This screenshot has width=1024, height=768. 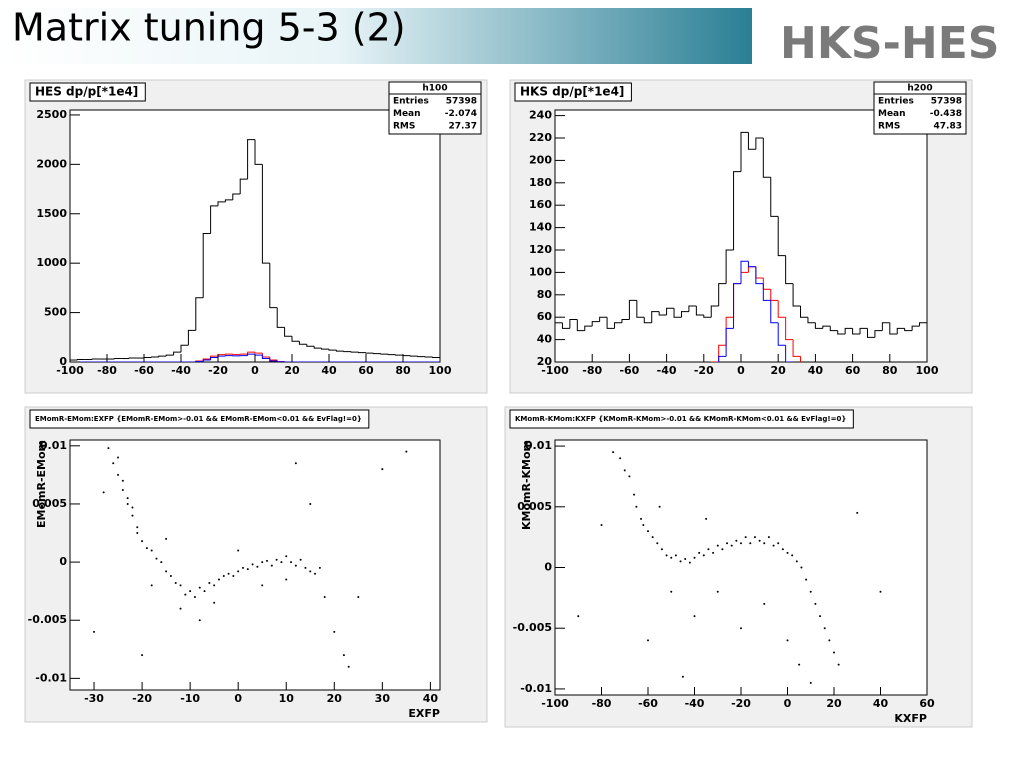 What do you see at coordinates (540, 271) in the screenshot?
I see `y-tick-label: 100` at bounding box center [540, 271].